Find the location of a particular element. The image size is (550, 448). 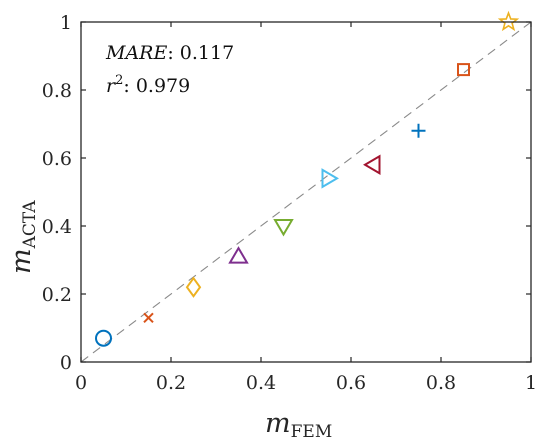

mare-annotation: MARE: 0.117 is located at coordinates (169, 53).